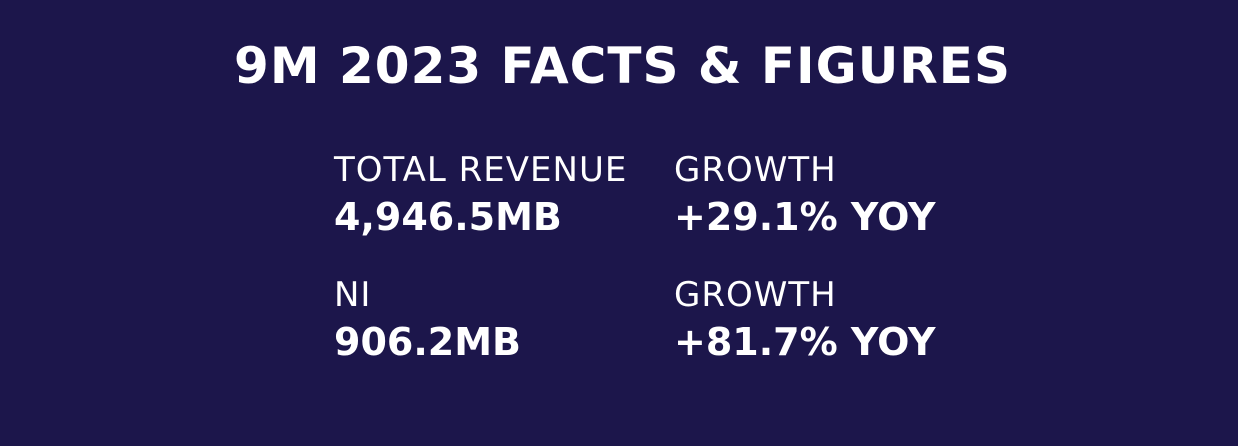 Image resolution: width=1238 pixels, height=446 pixels. What do you see at coordinates (353, 295) in the screenshot?
I see `metric-label: NI` at bounding box center [353, 295].